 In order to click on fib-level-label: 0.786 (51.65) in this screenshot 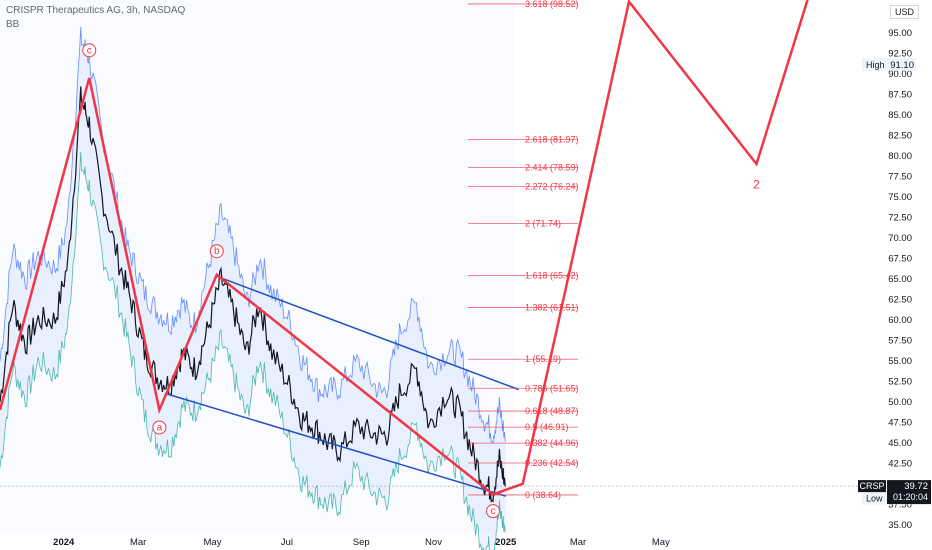, I will do `click(552, 388)`.